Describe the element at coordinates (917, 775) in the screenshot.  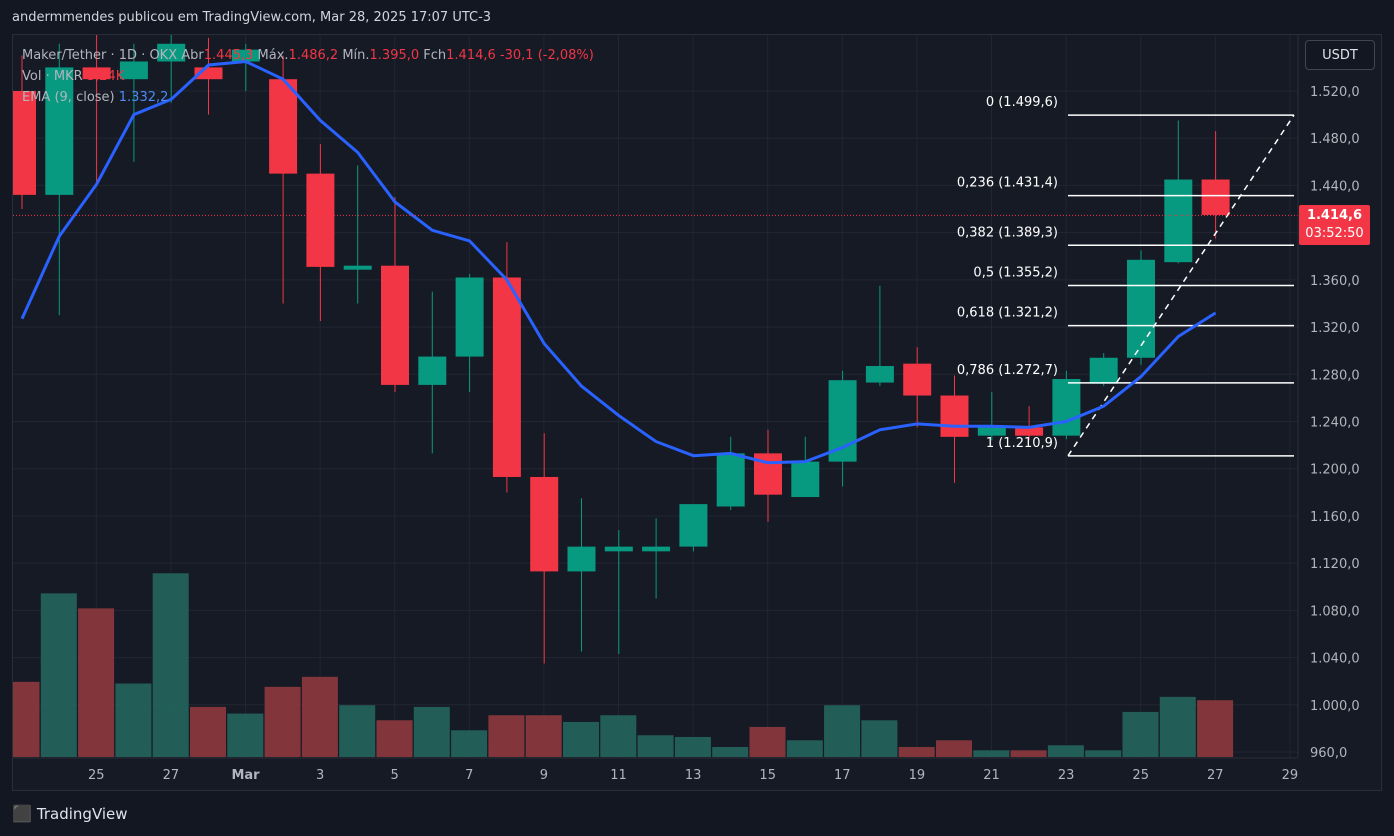
I see `x-tick-label: 19` at that location.